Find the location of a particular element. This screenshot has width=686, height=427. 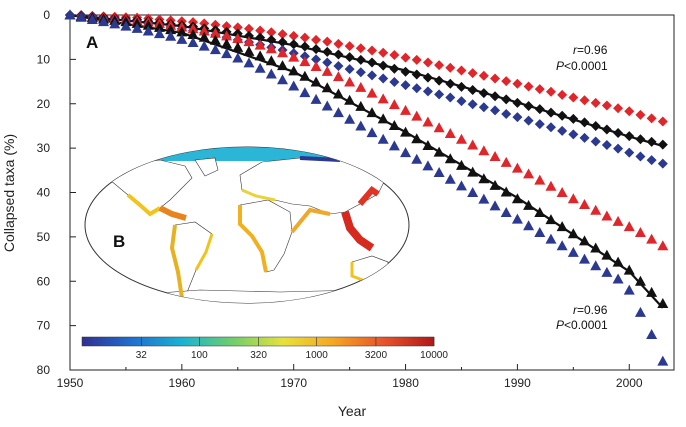

y-tick-label: 50 is located at coordinates (44, 237).